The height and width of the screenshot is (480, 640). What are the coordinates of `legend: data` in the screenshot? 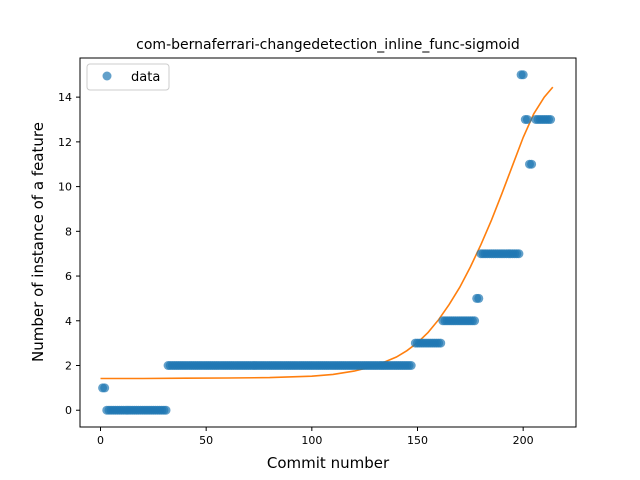 It's located at (128, 77).